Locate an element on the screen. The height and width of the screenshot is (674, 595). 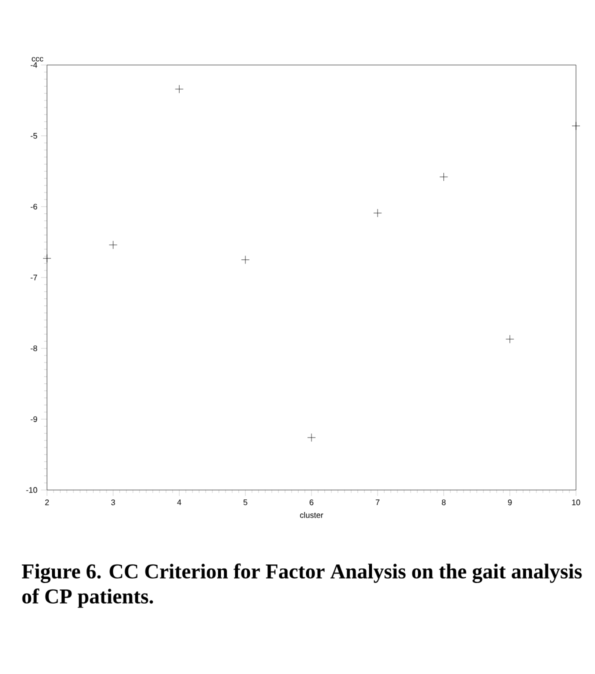
x-tick-label: 6 is located at coordinates (312, 503).